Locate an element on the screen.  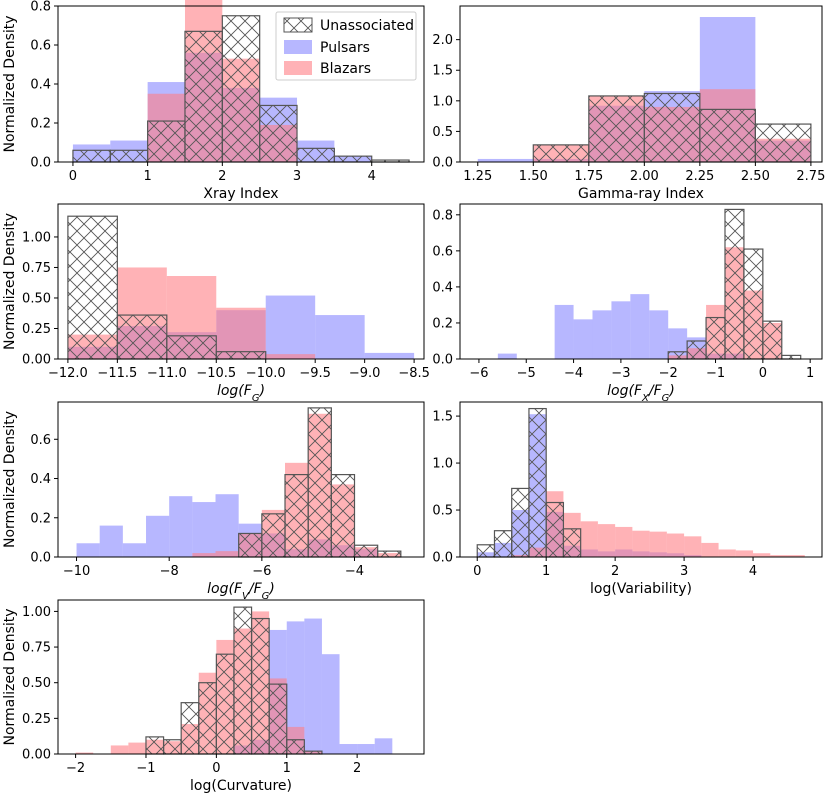
x-tick-label: −2 is located at coordinates (75, 768).